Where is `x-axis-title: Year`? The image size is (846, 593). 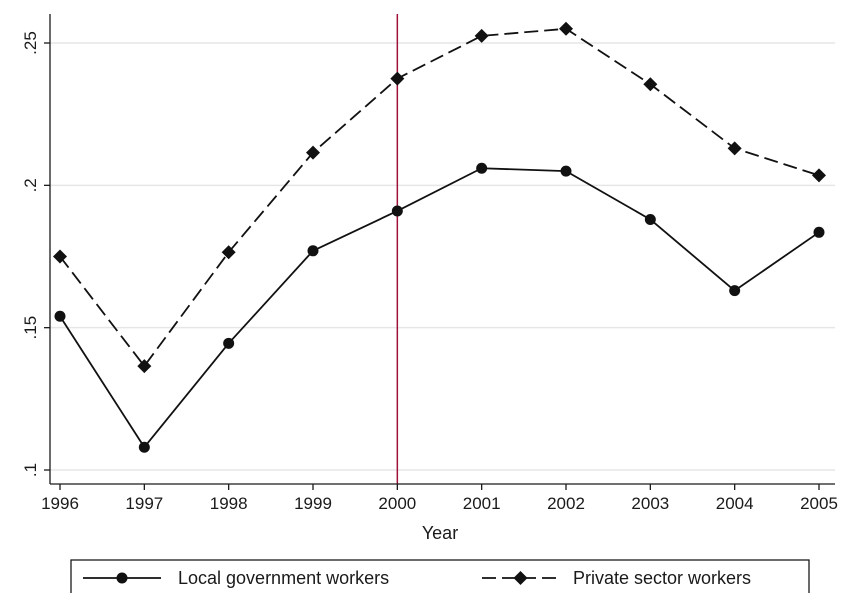
x-axis-title: Year is located at coordinates (440, 533).